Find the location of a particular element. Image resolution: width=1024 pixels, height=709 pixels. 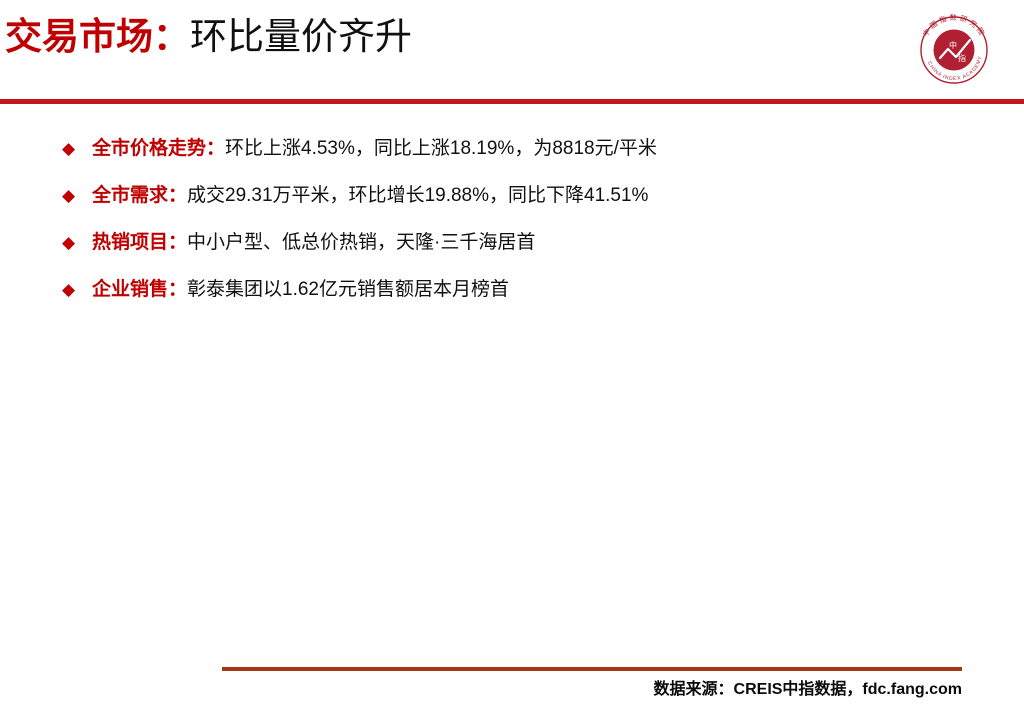

page-title-rest: 环比量价齐升 is located at coordinates (301, 36).